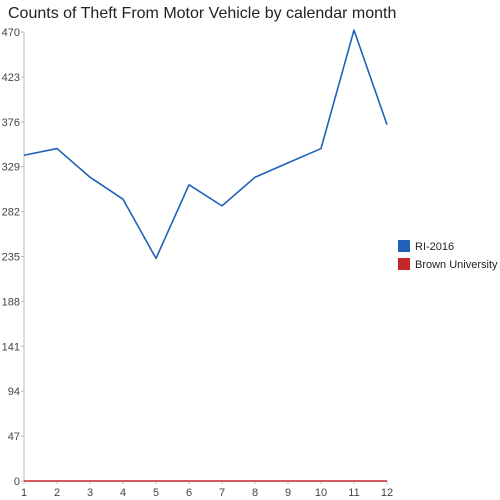  Describe the element at coordinates (17, 482) in the screenshot. I see `y-tick-label: 0` at that location.